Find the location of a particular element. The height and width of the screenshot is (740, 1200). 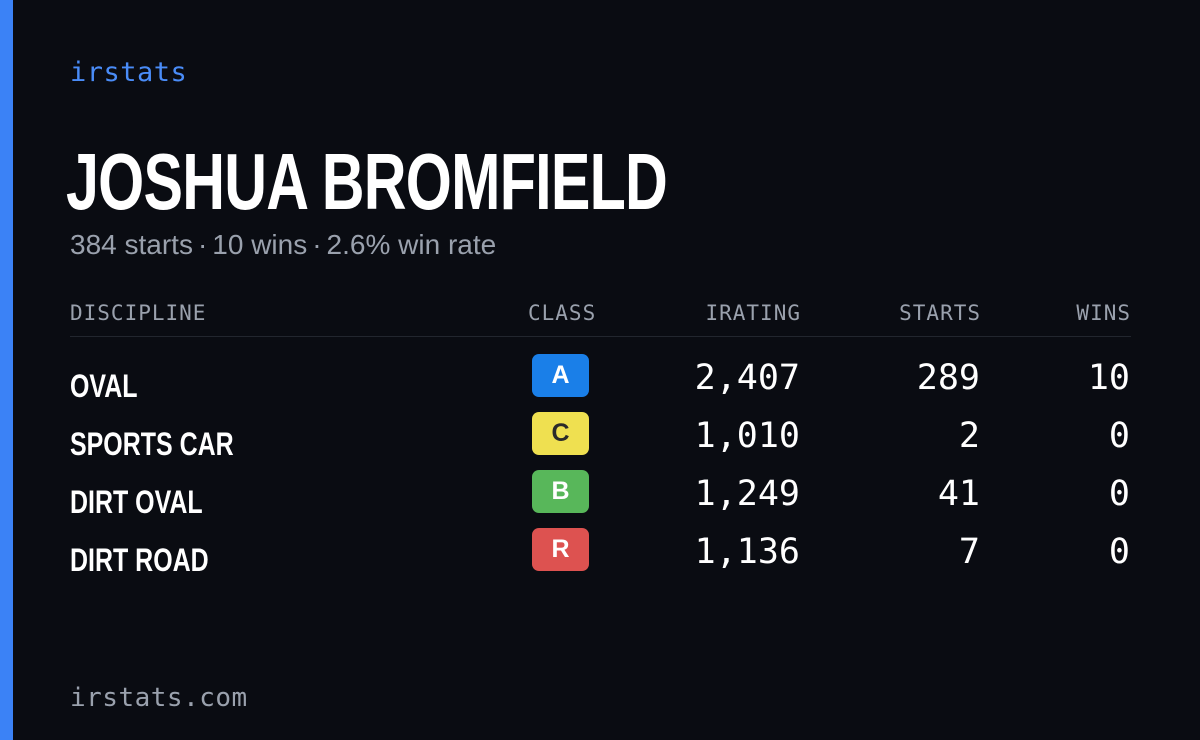

row-irating: 2,407 is located at coordinates (747, 378).